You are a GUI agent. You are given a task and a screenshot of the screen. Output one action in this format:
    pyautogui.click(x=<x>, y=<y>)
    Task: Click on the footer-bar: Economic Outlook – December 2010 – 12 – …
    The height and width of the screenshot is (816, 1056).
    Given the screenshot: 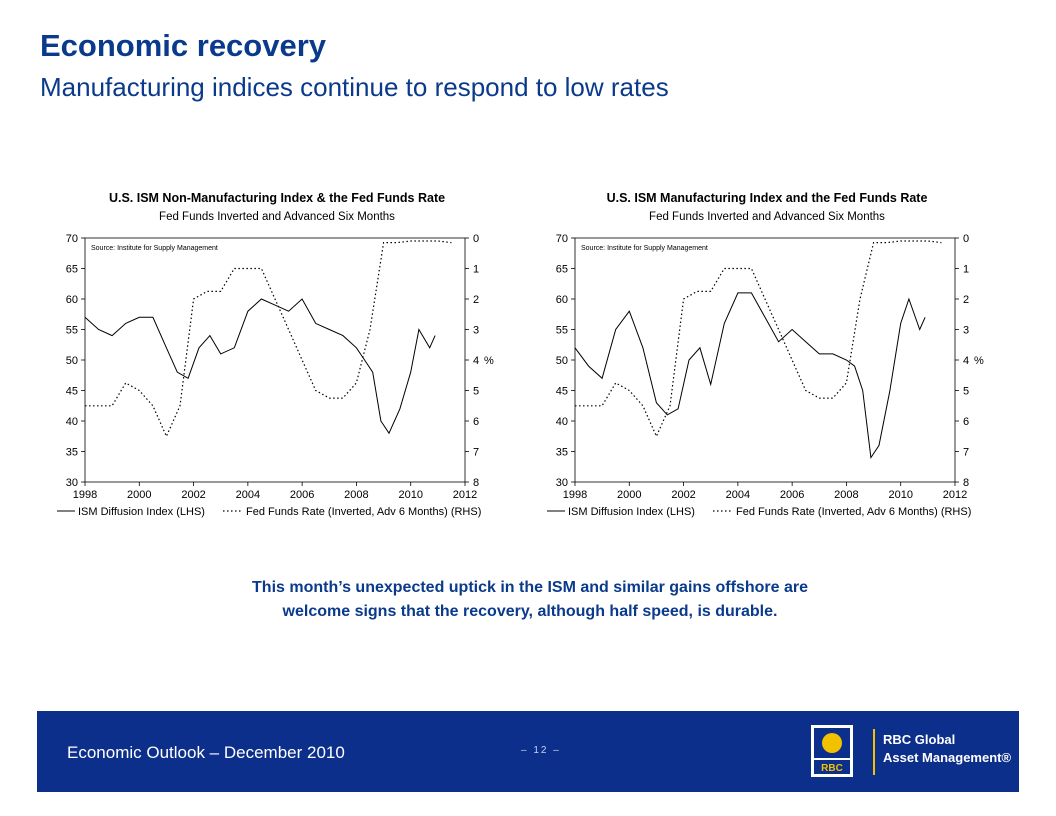 What is the action you would take?
    pyautogui.click(x=528, y=751)
    